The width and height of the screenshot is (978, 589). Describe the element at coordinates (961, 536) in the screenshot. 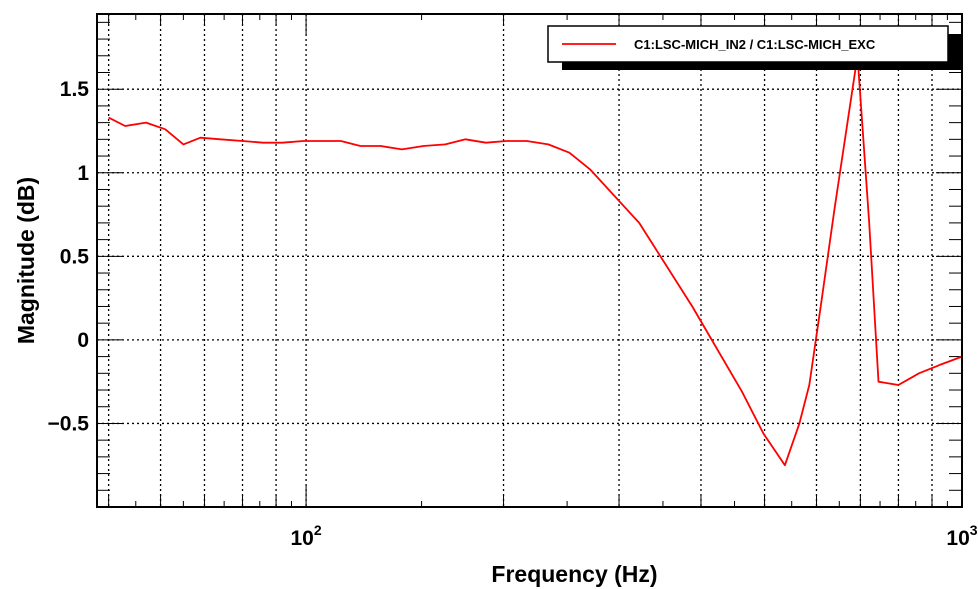

I see `x-tick-label: 10³` at that location.